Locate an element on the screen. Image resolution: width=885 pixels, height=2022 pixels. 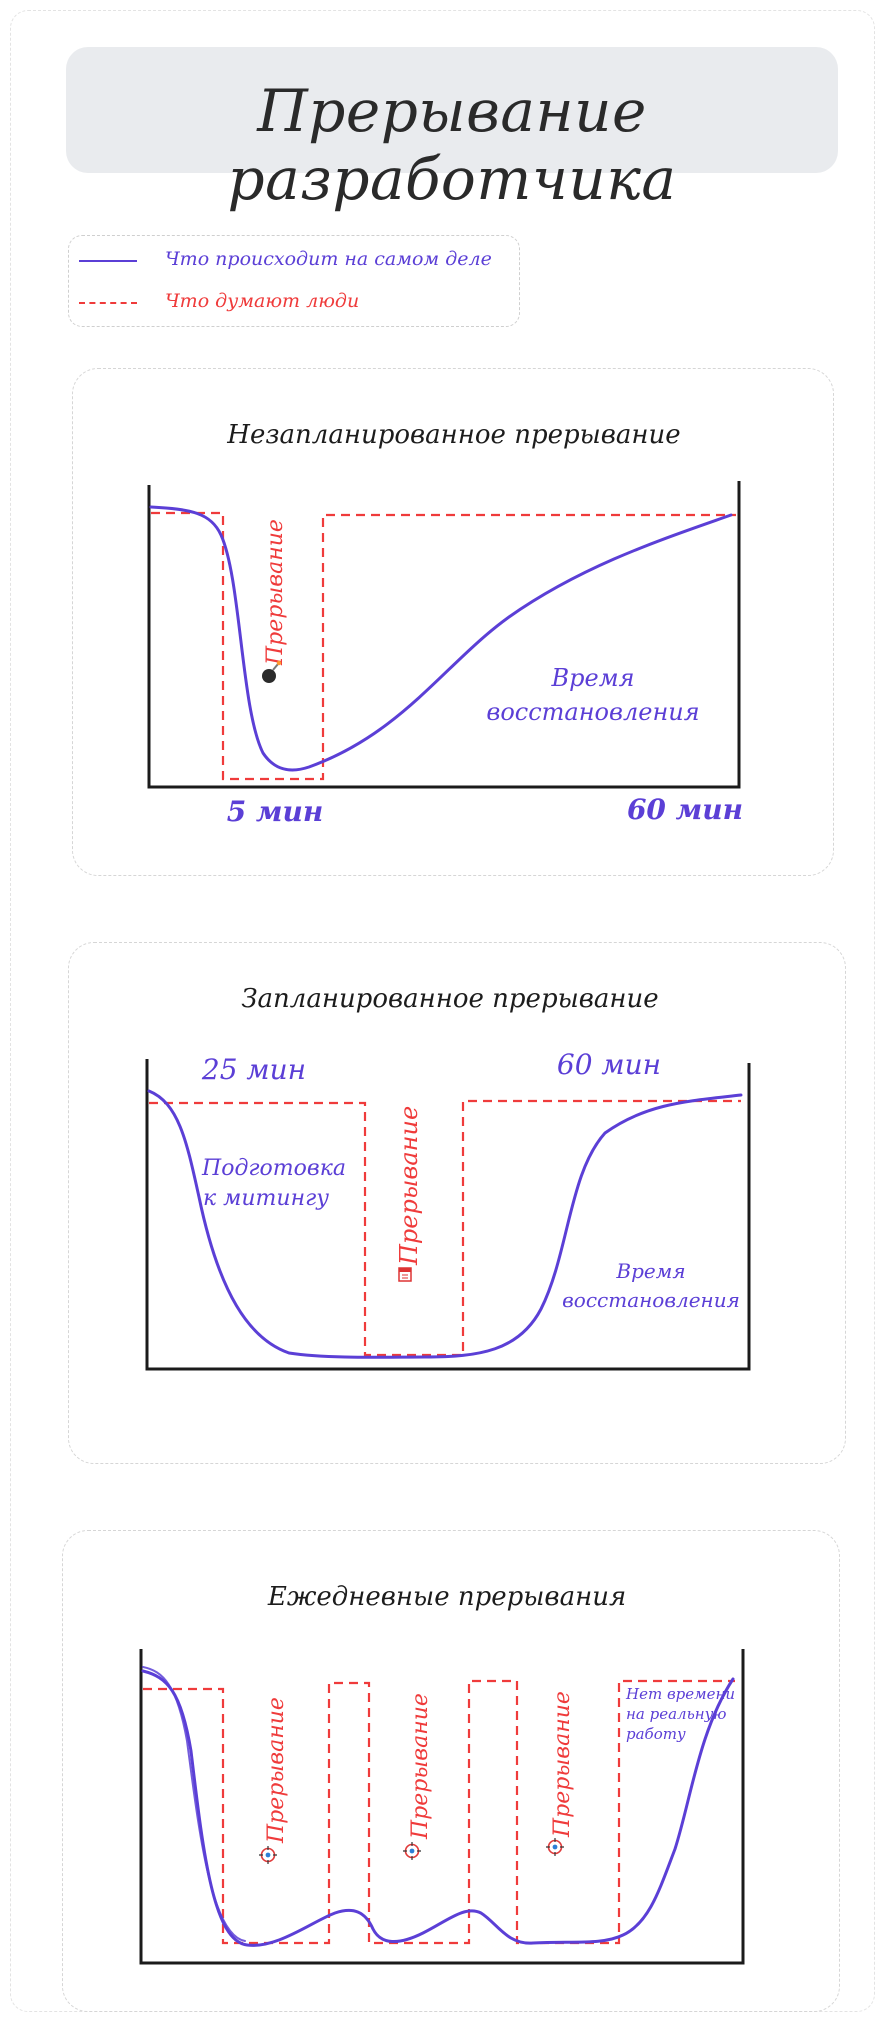
legend-item-thought: Что думают люди is located at coordinates (294, 303).